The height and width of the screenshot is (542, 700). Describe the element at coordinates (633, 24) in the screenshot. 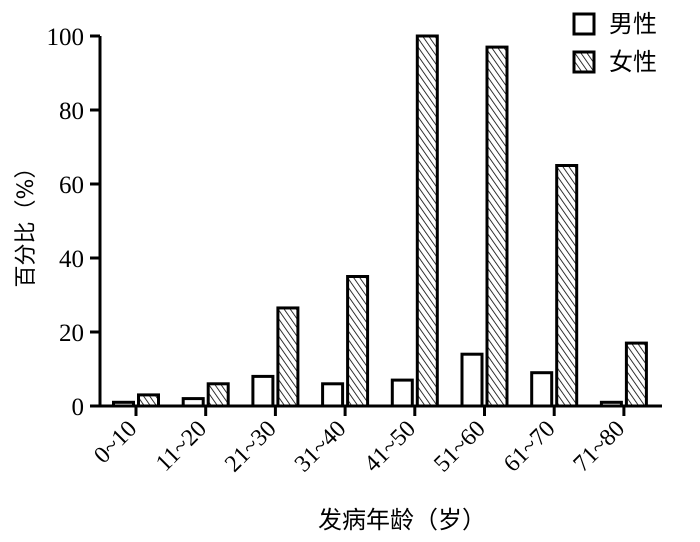

I see `legend-label-male: 男性` at that location.